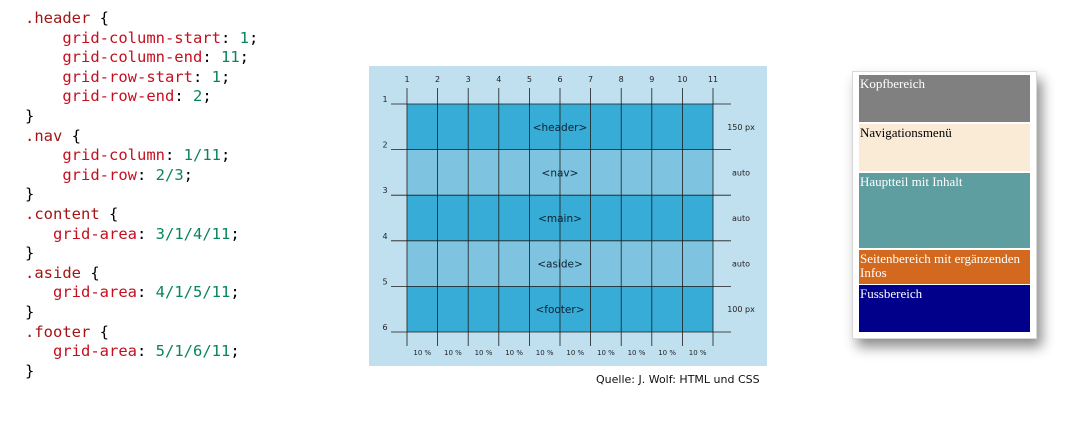 The image size is (1073, 430). Describe the element at coordinates (141, 37) in the screenshot. I see `css-property: grid-column-start` at that location.